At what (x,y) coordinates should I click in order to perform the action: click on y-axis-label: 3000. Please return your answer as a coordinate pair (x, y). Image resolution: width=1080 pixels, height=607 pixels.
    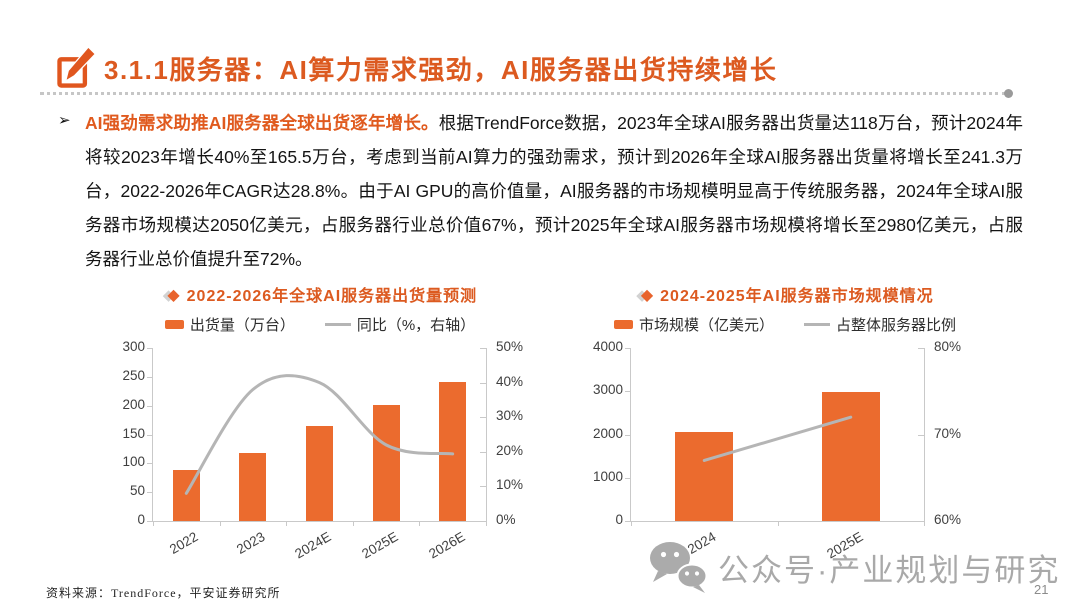
    Looking at the image, I should click on (607, 390).